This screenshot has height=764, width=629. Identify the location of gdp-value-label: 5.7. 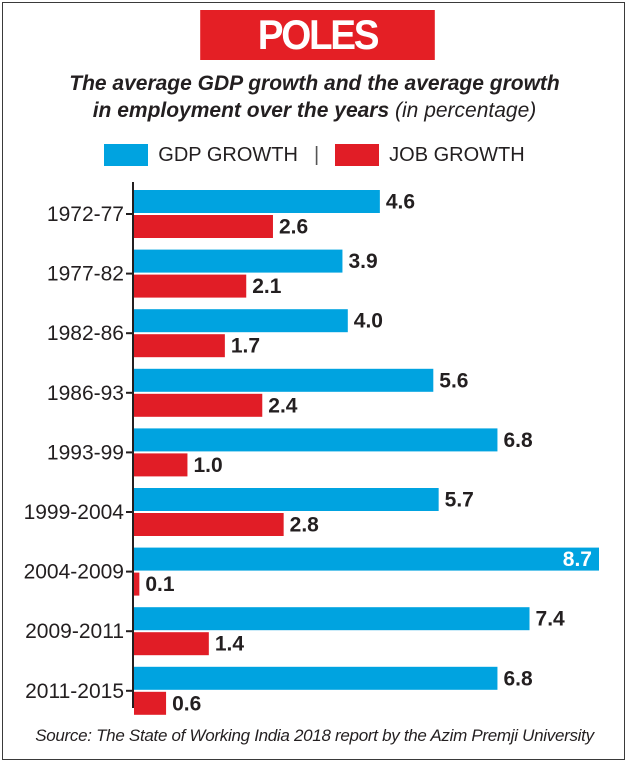
(459, 500).